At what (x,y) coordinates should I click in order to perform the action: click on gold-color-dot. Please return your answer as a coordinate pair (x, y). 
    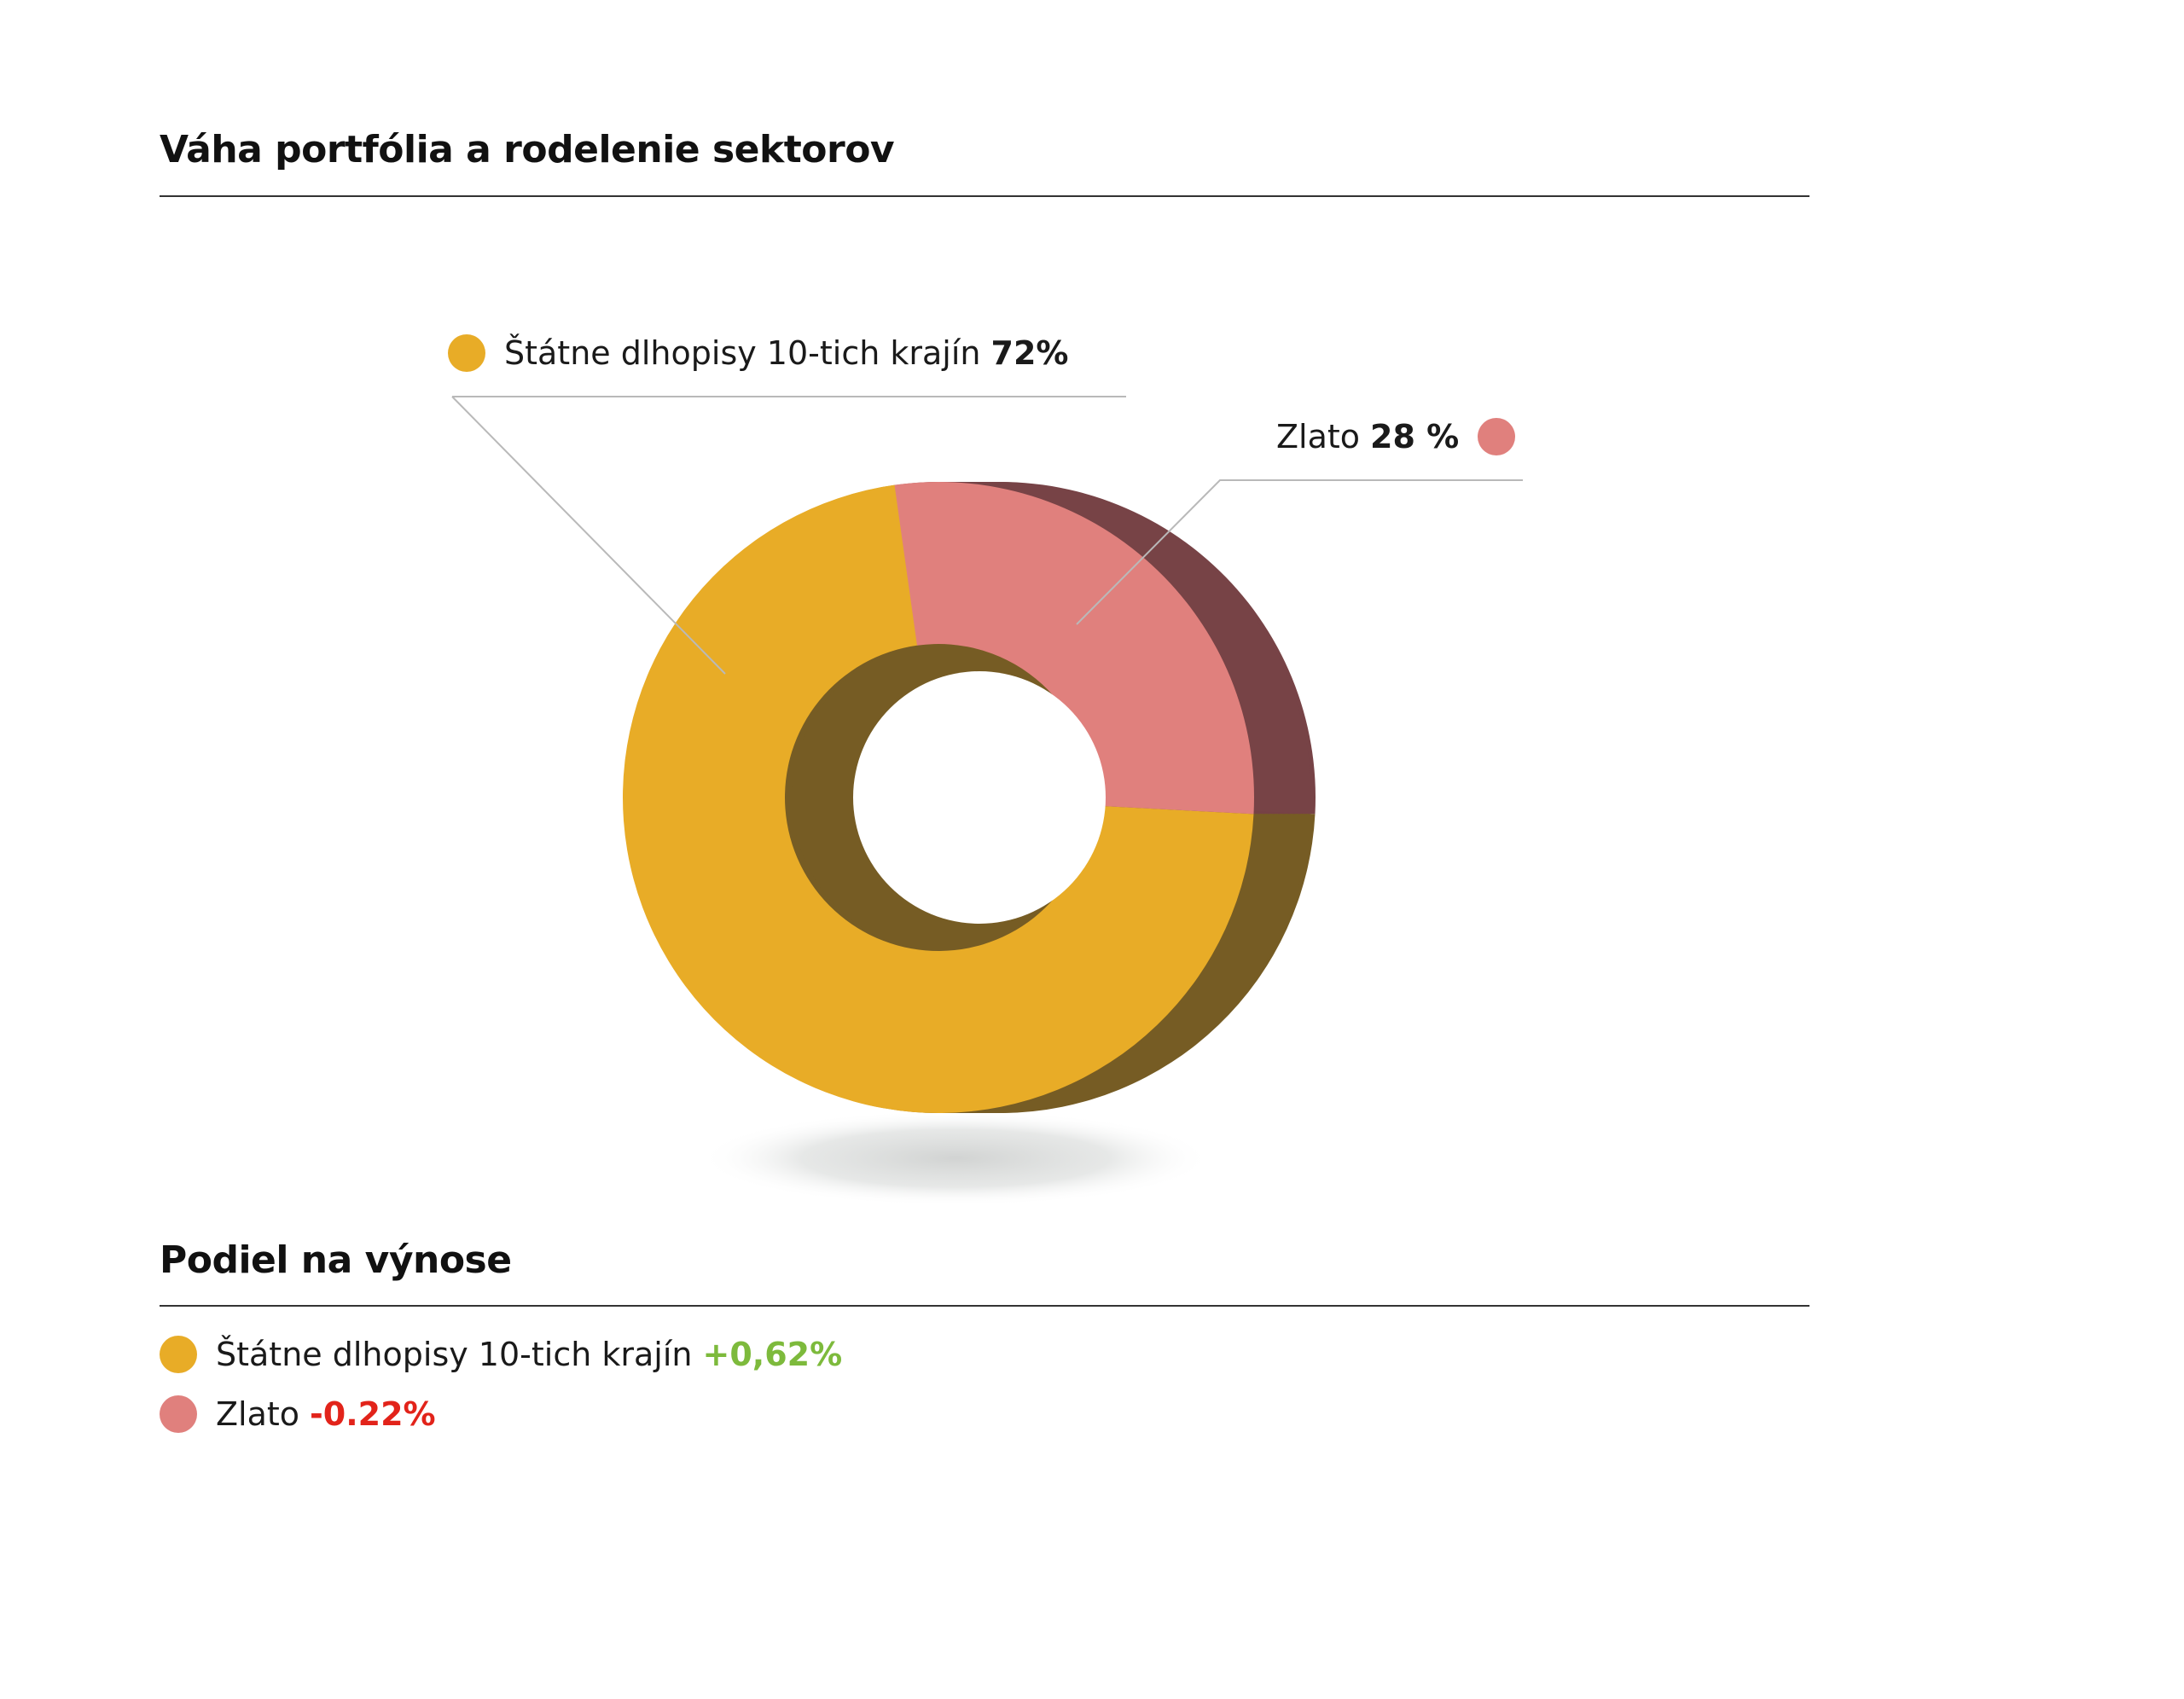
    Looking at the image, I should click on (1497, 436).